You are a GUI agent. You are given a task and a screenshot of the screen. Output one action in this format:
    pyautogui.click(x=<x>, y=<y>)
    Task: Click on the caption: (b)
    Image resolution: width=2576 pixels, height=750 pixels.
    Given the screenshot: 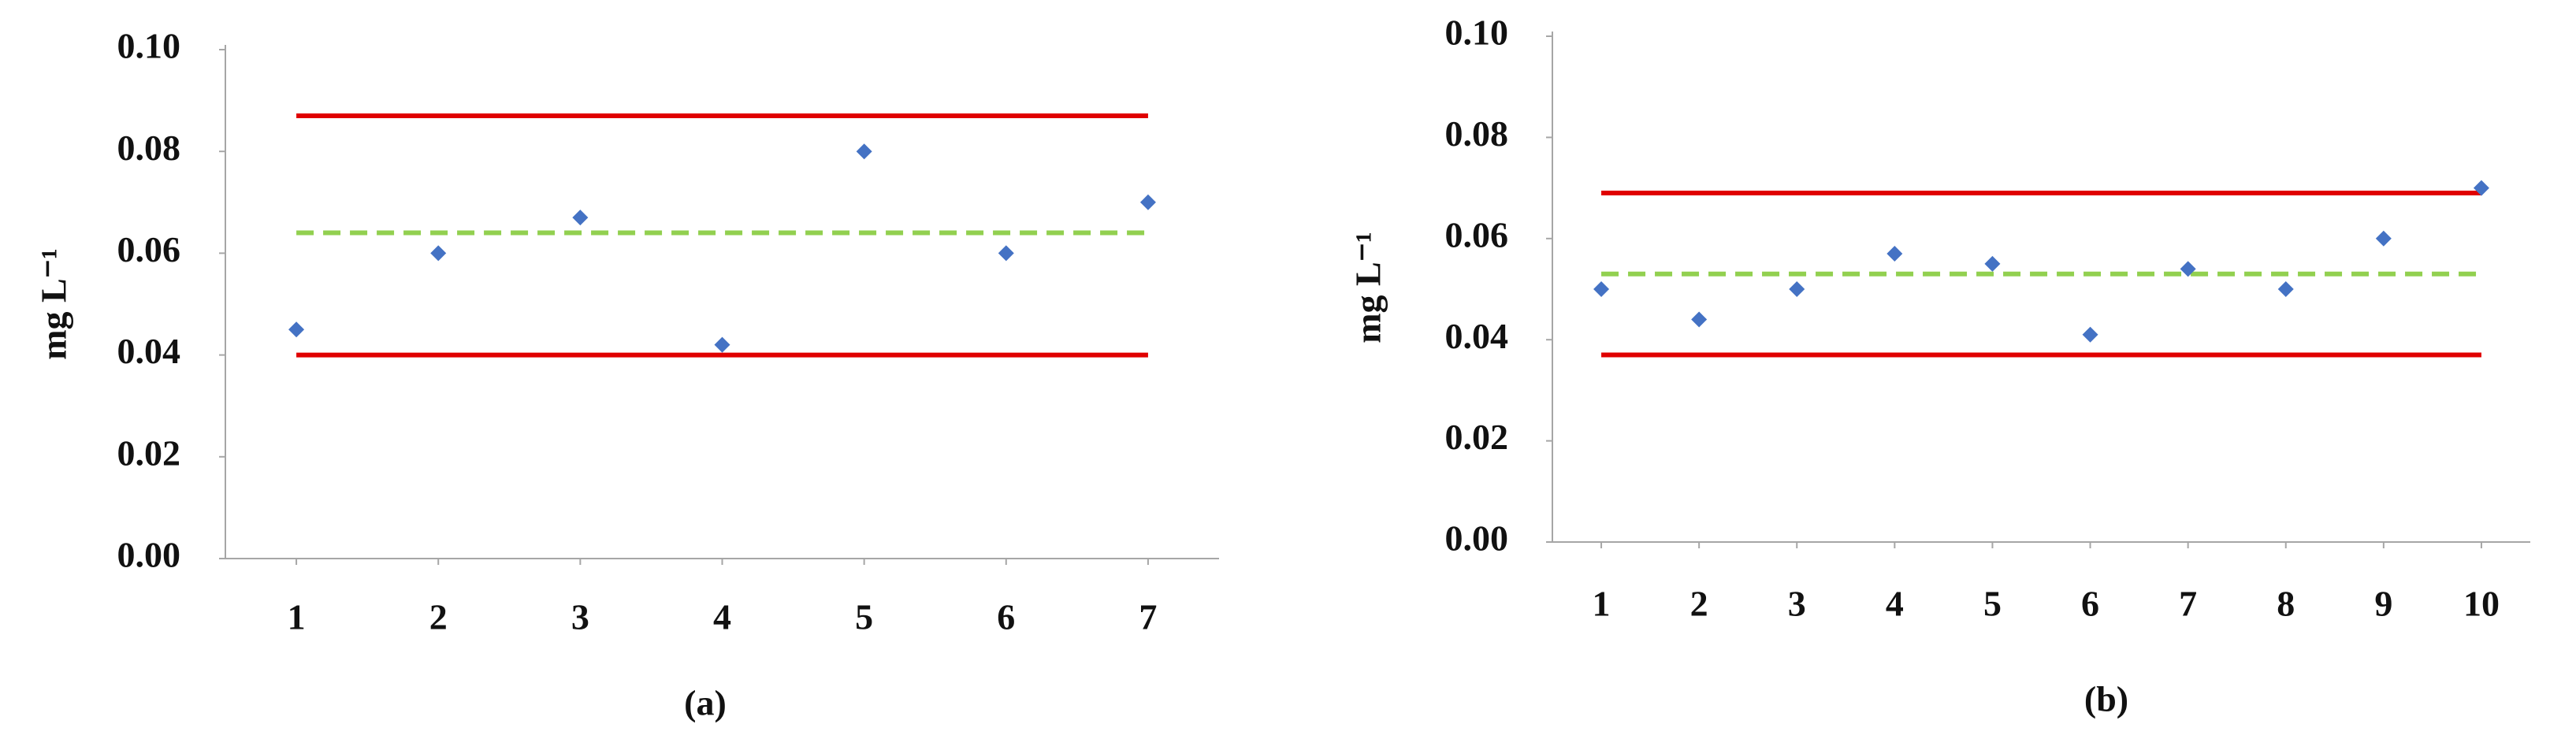 What is the action you would take?
    pyautogui.click(x=2106, y=699)
    